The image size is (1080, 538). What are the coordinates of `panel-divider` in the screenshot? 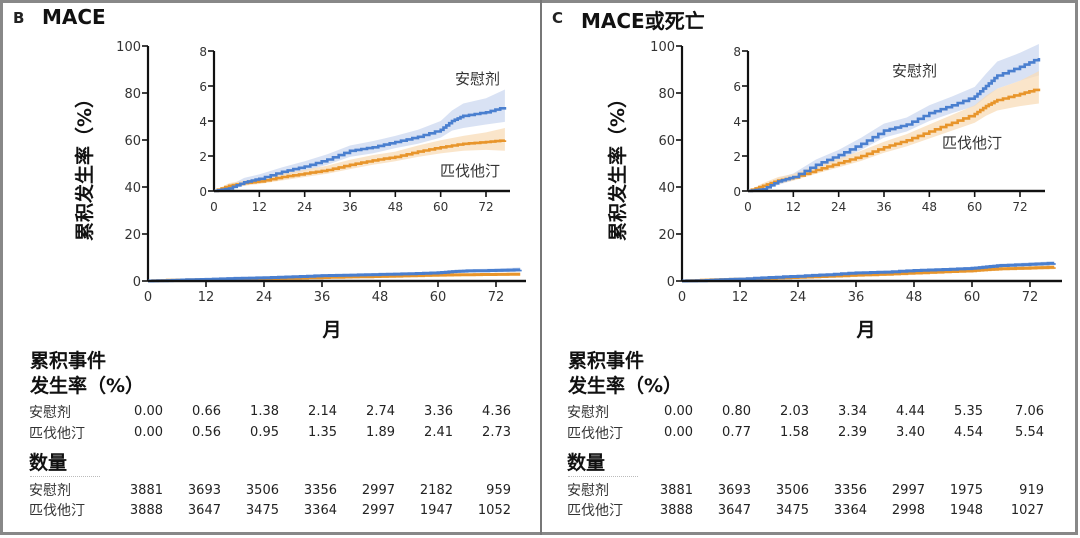 It's located at (541, 267).